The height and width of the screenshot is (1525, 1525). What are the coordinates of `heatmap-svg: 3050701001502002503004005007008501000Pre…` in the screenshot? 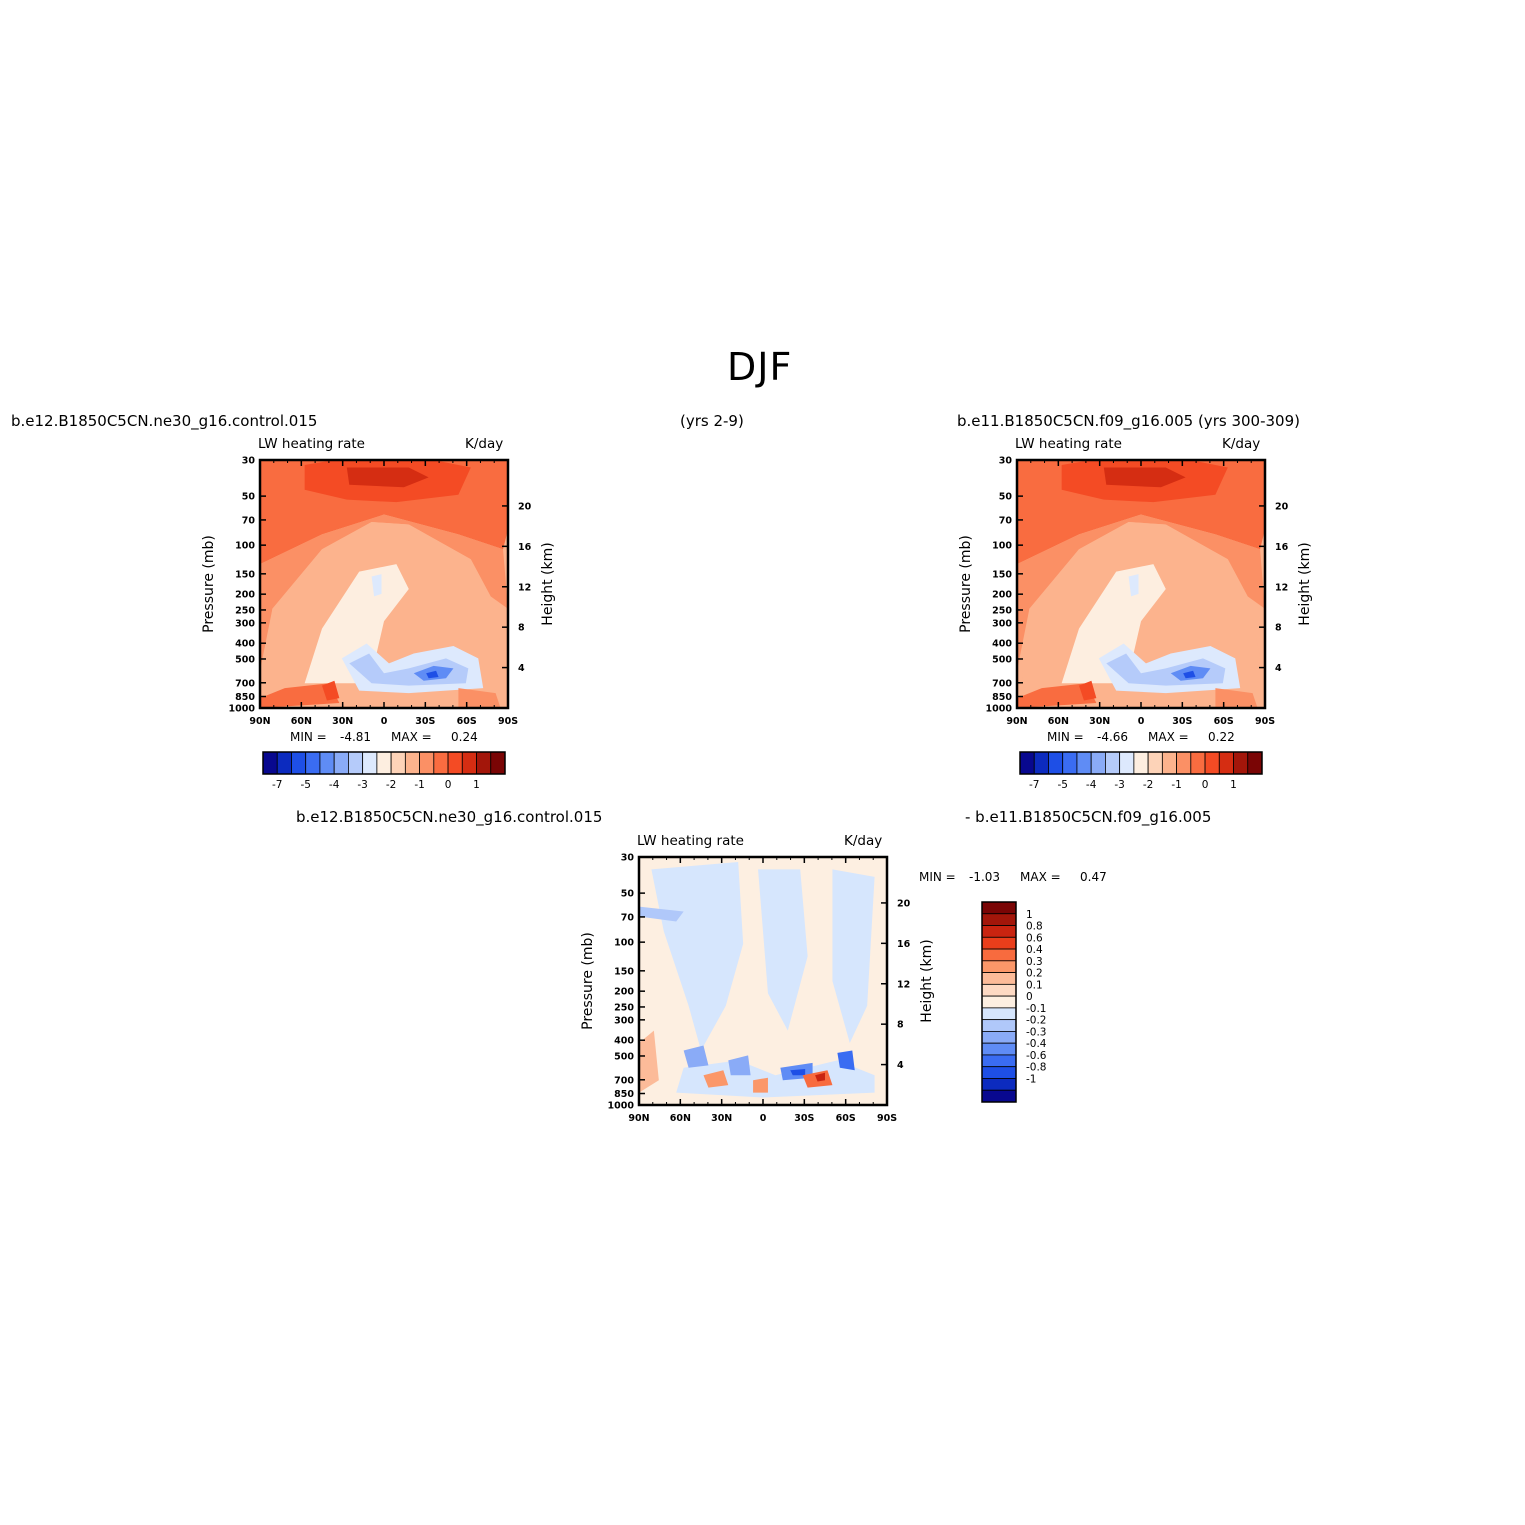 It's located at (813, 989).